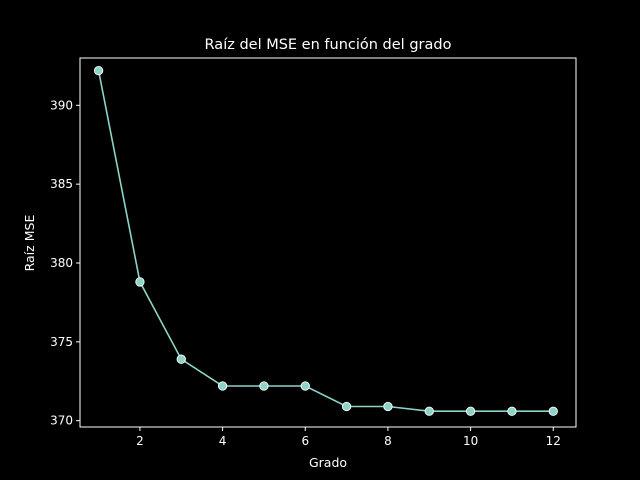  I want to click on x-tick-label: 4, so click(223, 441).